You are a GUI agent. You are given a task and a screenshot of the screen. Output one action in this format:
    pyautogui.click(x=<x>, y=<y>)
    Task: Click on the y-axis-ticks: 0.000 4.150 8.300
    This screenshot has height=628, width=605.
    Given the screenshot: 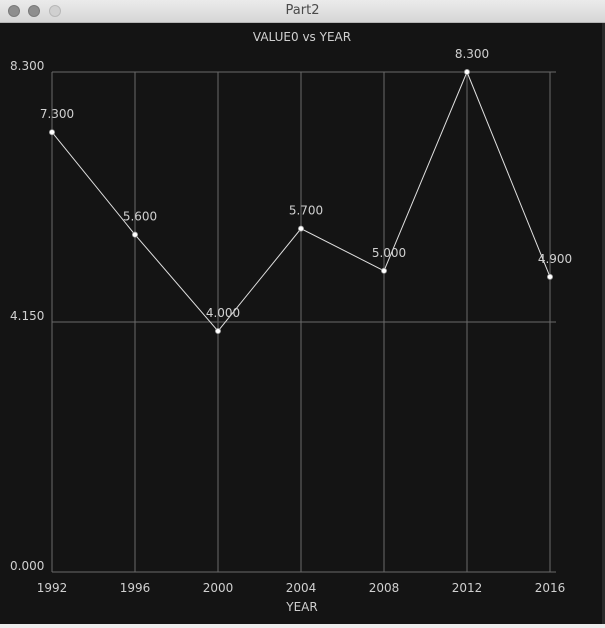 What is the action you would take?
    pyautogui.click(x=27, y=316)
    